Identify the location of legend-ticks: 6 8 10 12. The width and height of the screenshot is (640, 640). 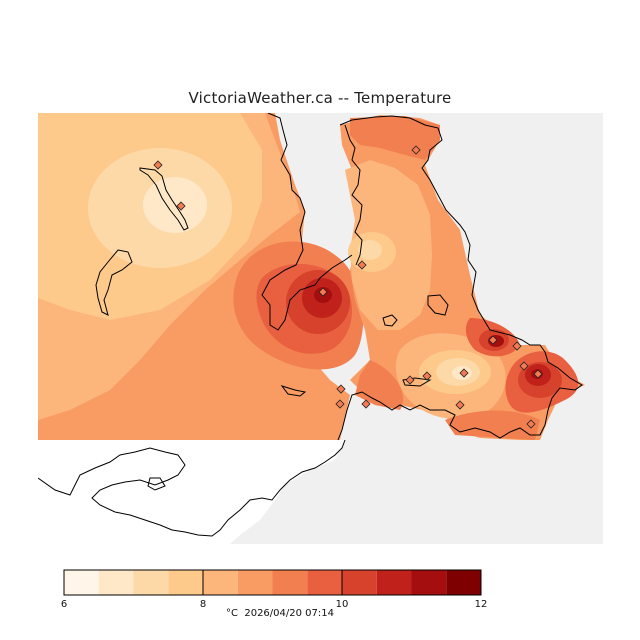
(274, 590).